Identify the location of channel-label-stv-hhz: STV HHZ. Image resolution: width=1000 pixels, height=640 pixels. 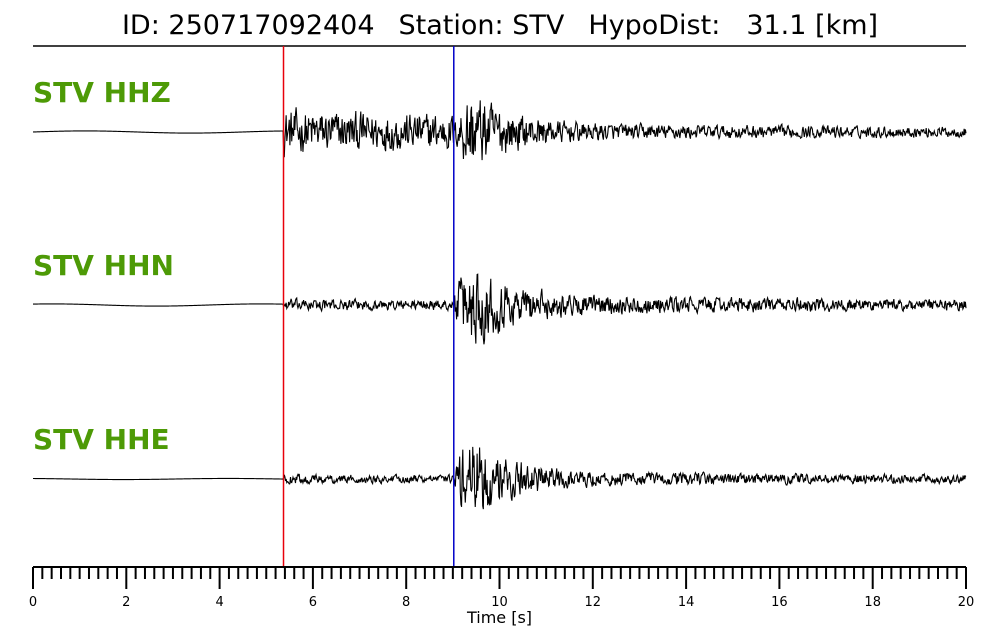
(102, 92).